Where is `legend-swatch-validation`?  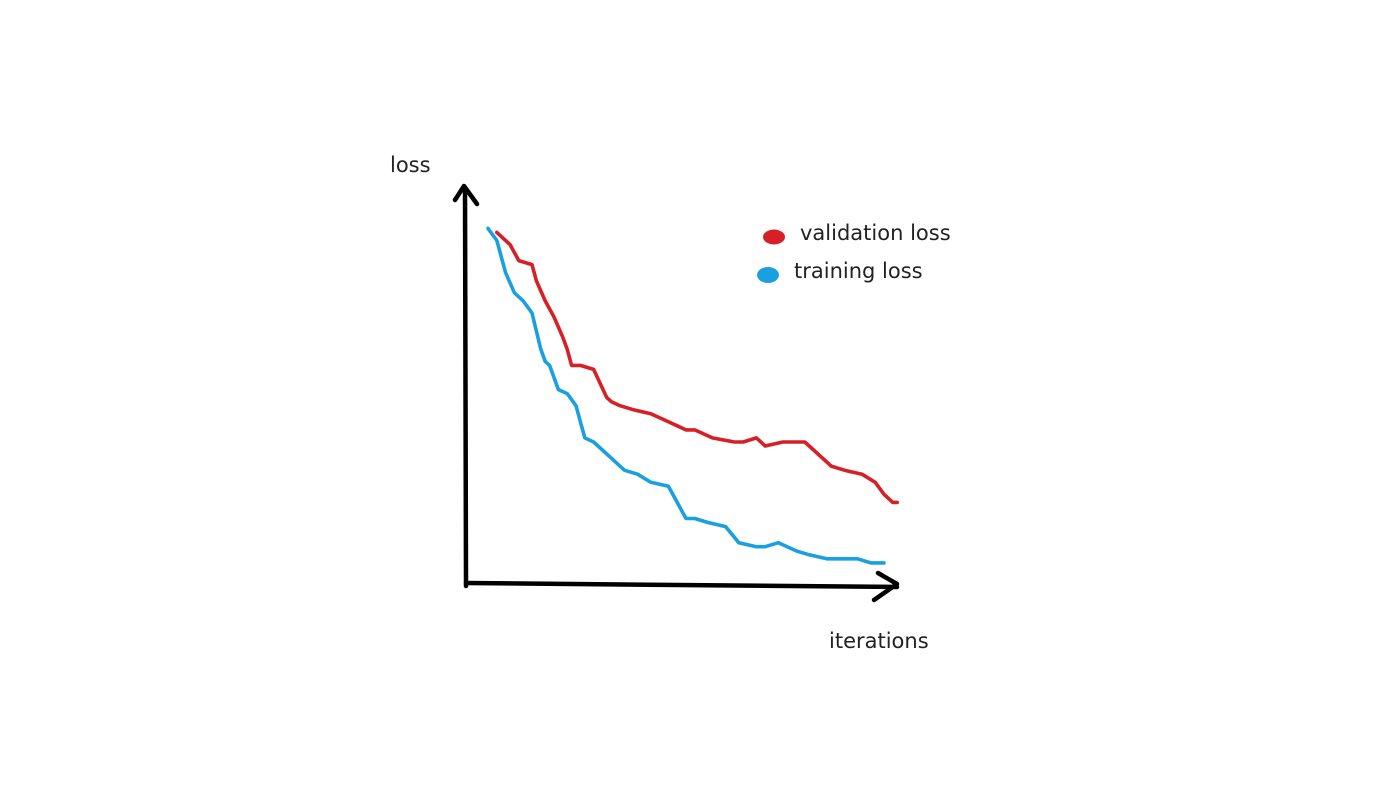 legend-swatch-validation is located at coordinates (774, 237).